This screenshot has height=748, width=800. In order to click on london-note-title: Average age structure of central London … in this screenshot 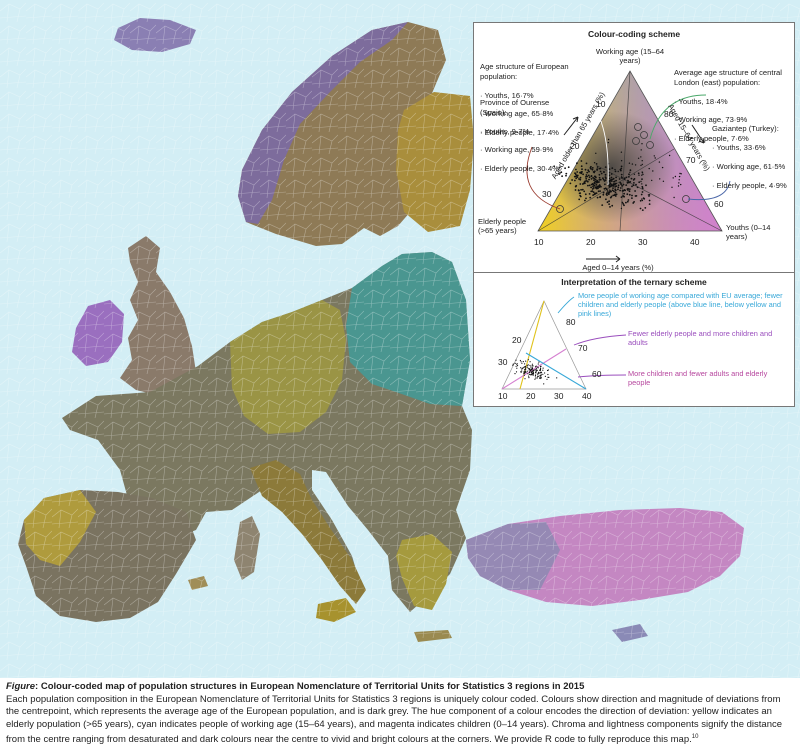, I will do `click(728, 77)`.